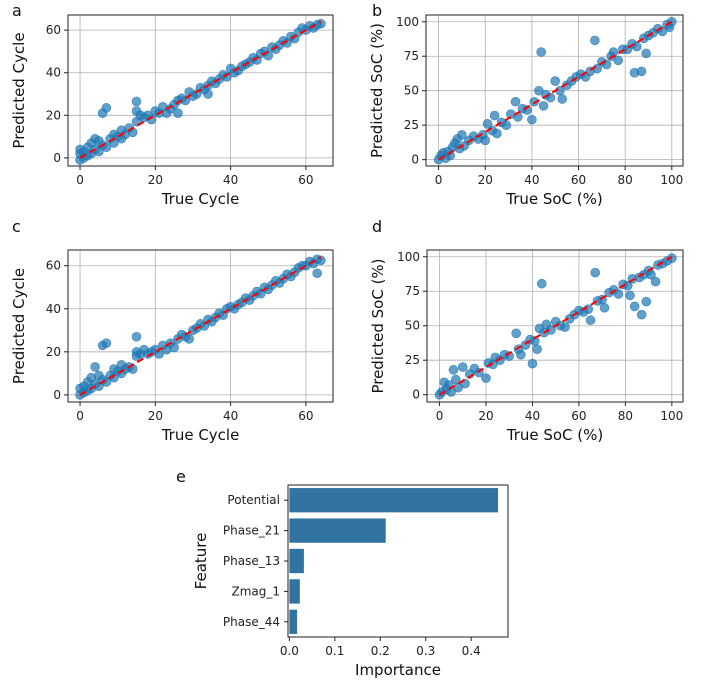  What do you see at coordinates (251, 531) in the screenshot?
I see `y-tick-label: Phase_21` at bounding box center [251, 531].